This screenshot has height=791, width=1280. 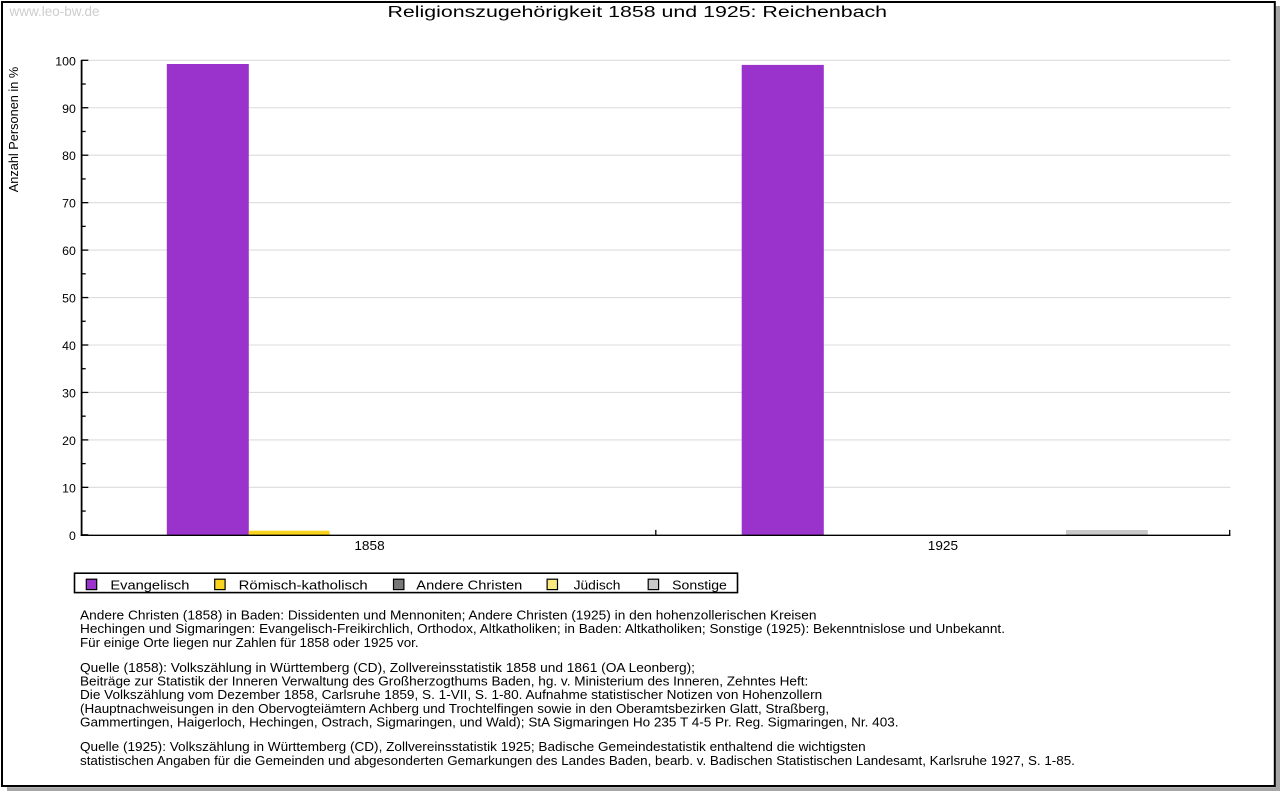 I want to click on svg-text: Römisch-katholisch, so click(x=303, y=585).